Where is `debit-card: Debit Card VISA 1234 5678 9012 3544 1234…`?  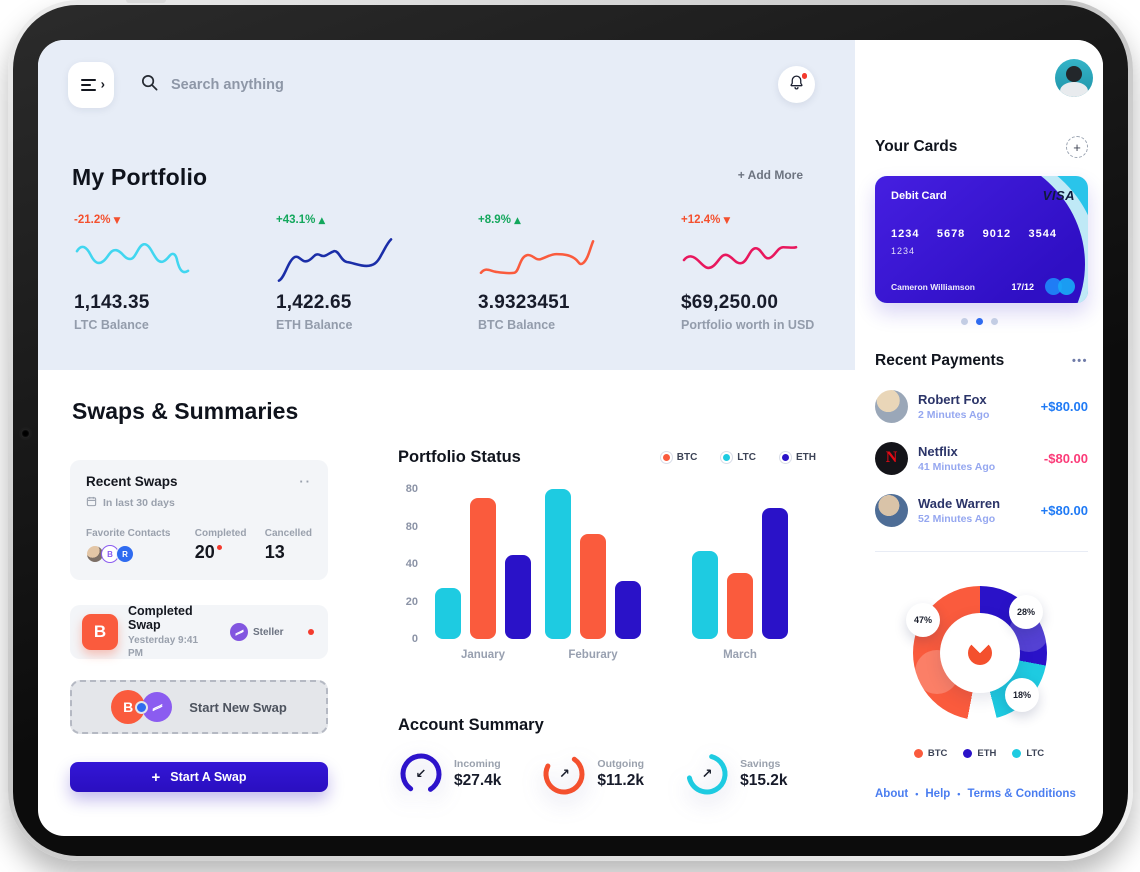 debit-card: Debit Card VISA 1234 5678 9012 3544 1234… is located at coordinates (981, 239).